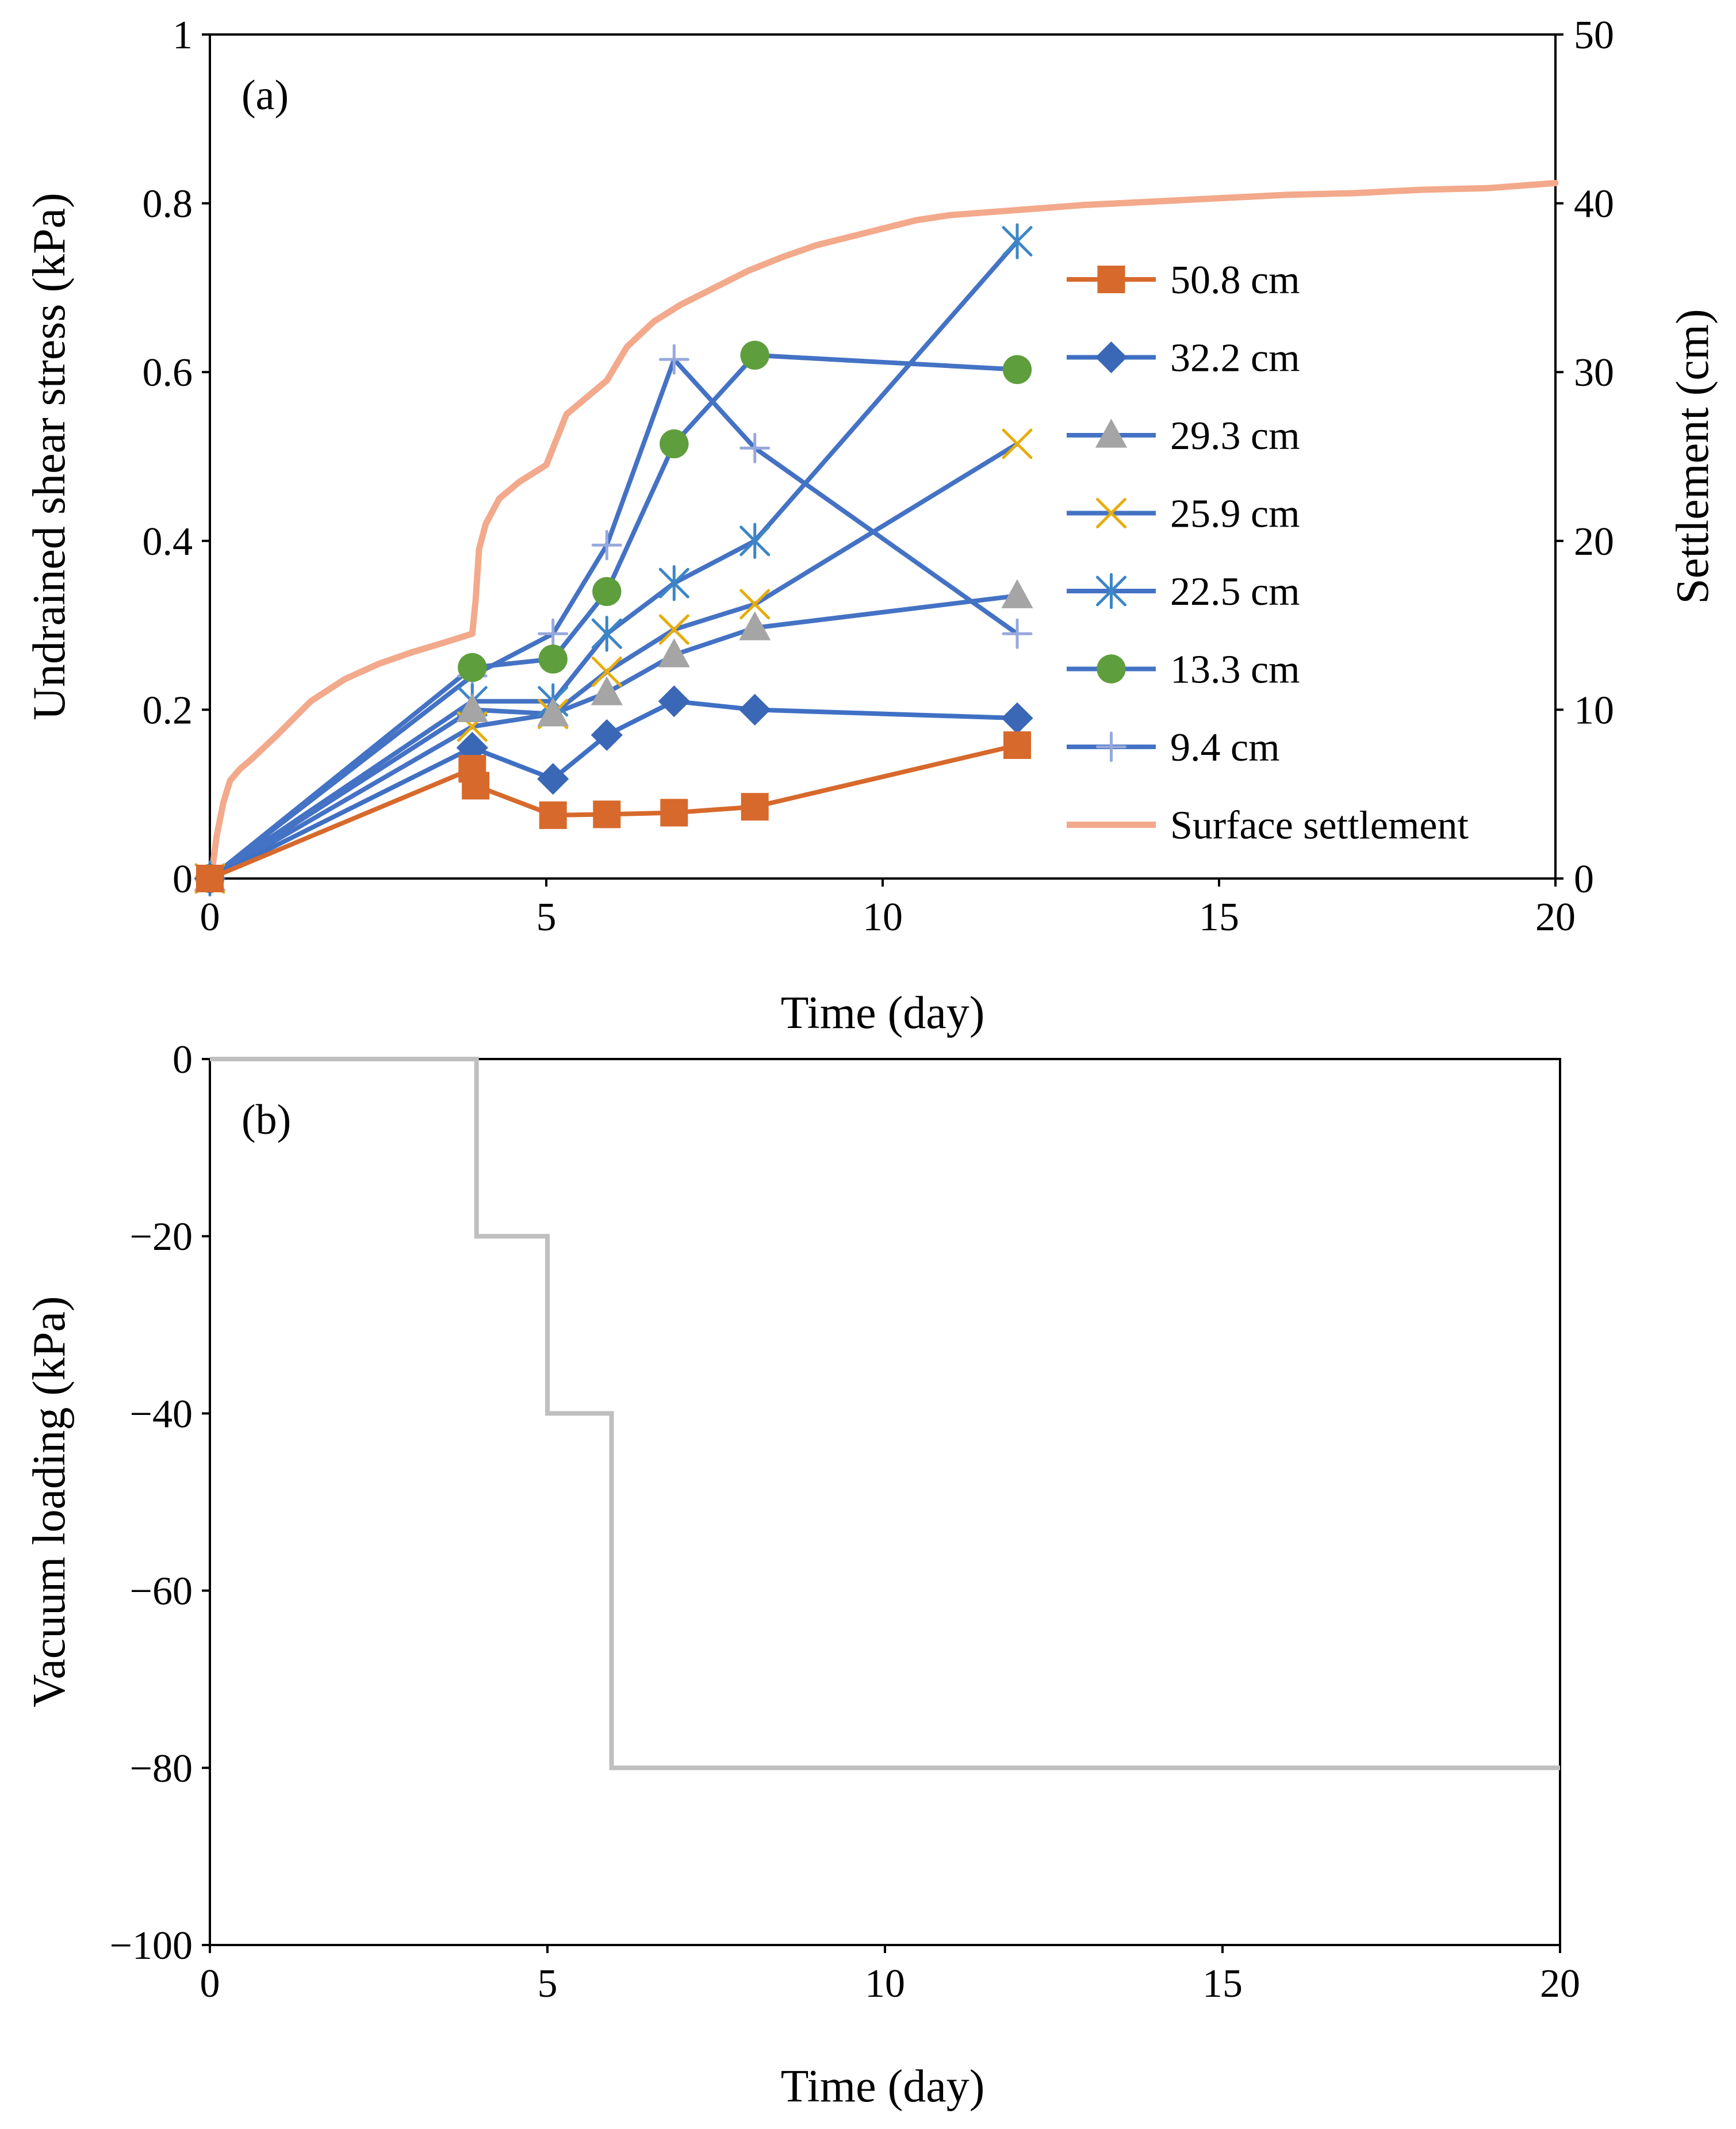  I want to click on chart-a-panel-label: (a), so click(265, 95).